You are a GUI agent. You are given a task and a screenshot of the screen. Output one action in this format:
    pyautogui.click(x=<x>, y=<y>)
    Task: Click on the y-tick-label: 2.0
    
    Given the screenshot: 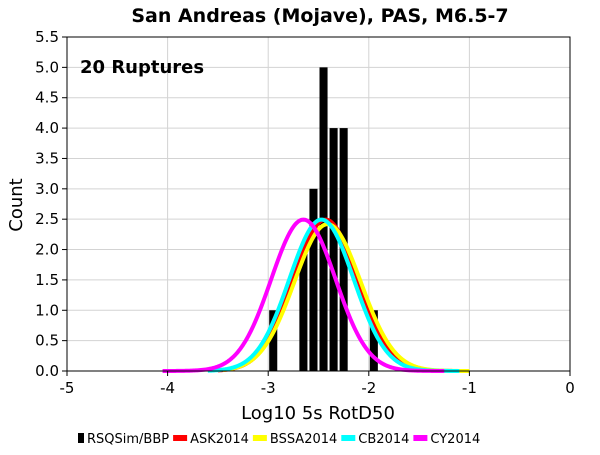 What is the action you would take?
    pyautogui.click(x=47, y=250)
    